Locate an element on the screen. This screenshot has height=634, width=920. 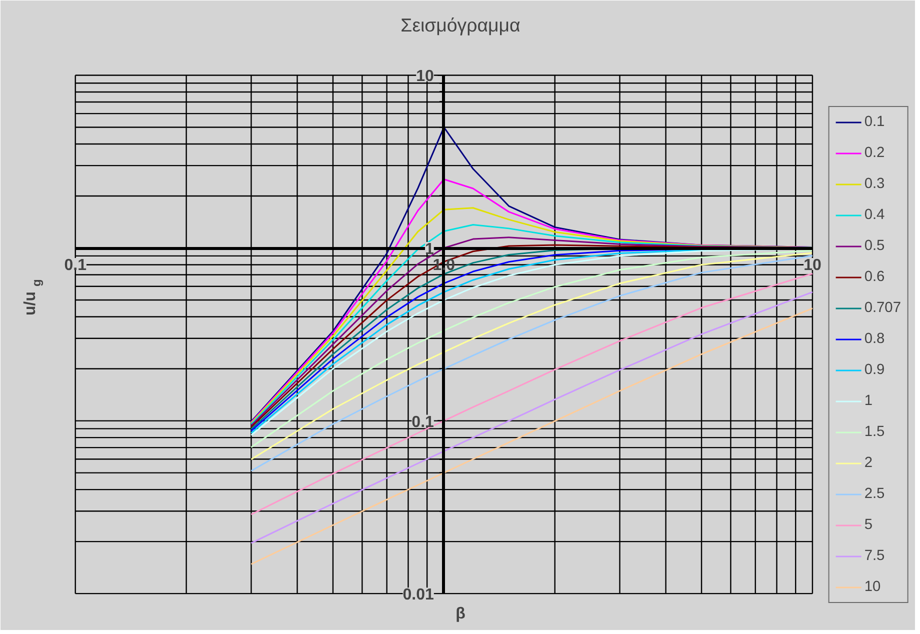
legend-label: 5 is located at coordinates (869, 525).